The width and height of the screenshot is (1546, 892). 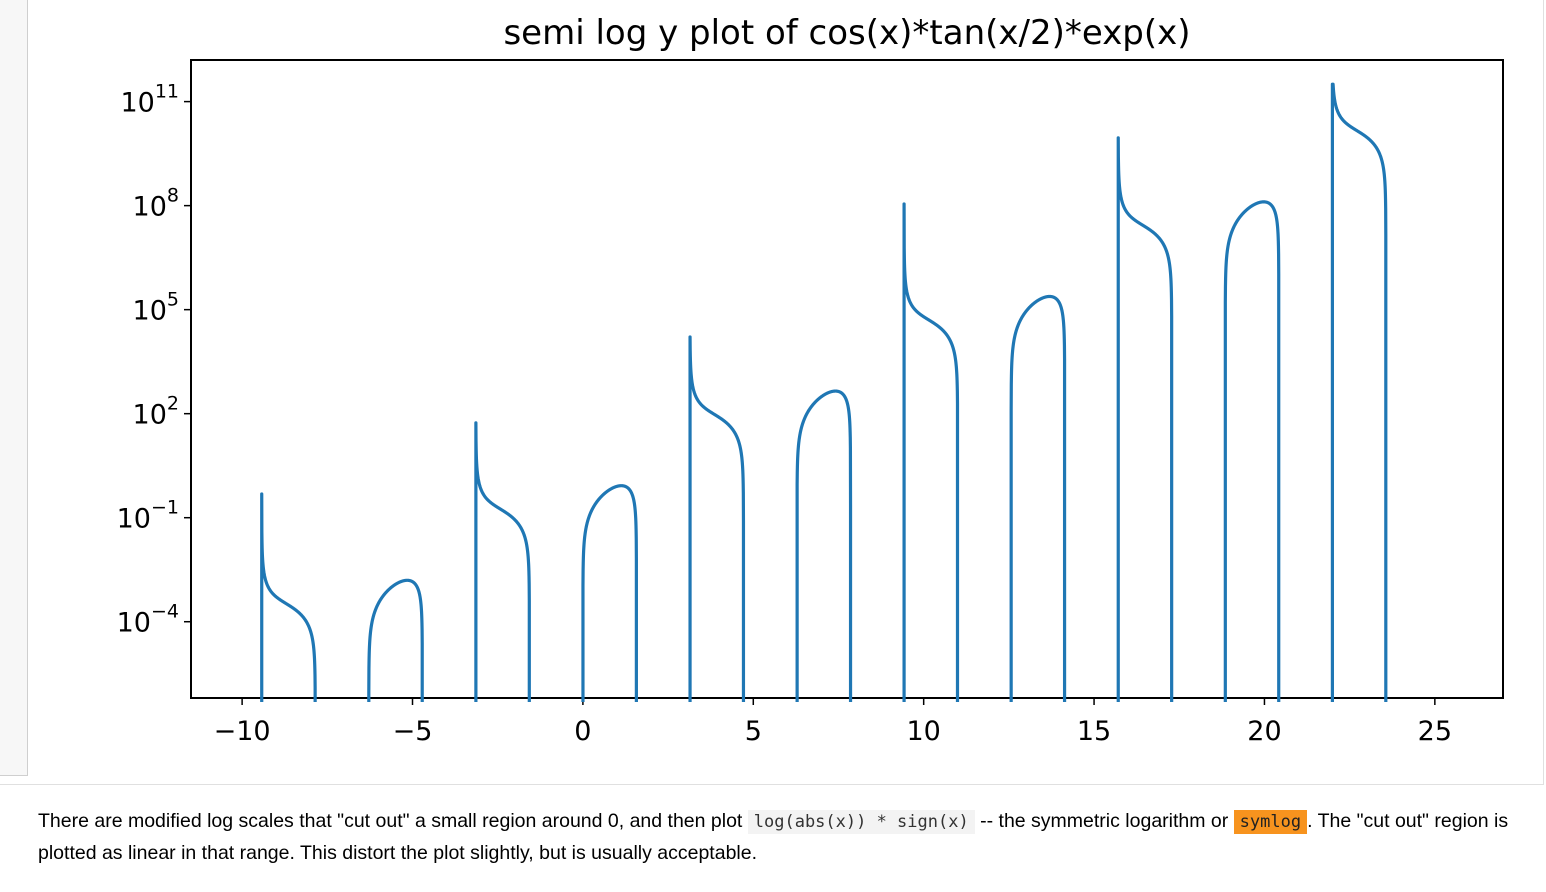 What do you see at coordinates (173, 300) in the screenshot?
I see `y-tick-exponent: 5` at bounding box center [173, 300].